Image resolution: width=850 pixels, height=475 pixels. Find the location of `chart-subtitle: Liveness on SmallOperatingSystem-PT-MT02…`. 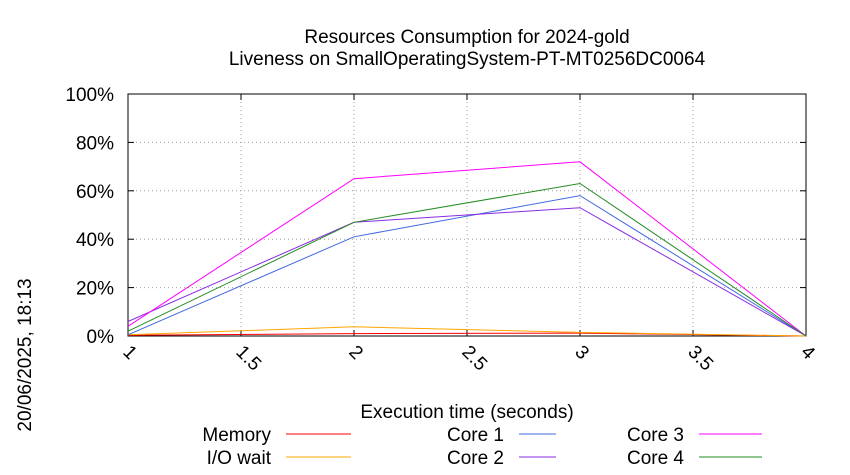

chart-subtitle: Liveness on SmallOperatingSystem-PT-MT02… is located at coordinates (467, 59).